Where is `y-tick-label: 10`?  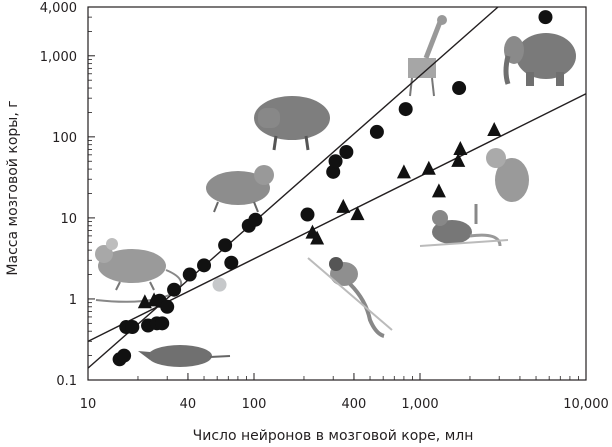
y-tick-label: 10 is located at coordinates (68, 219).